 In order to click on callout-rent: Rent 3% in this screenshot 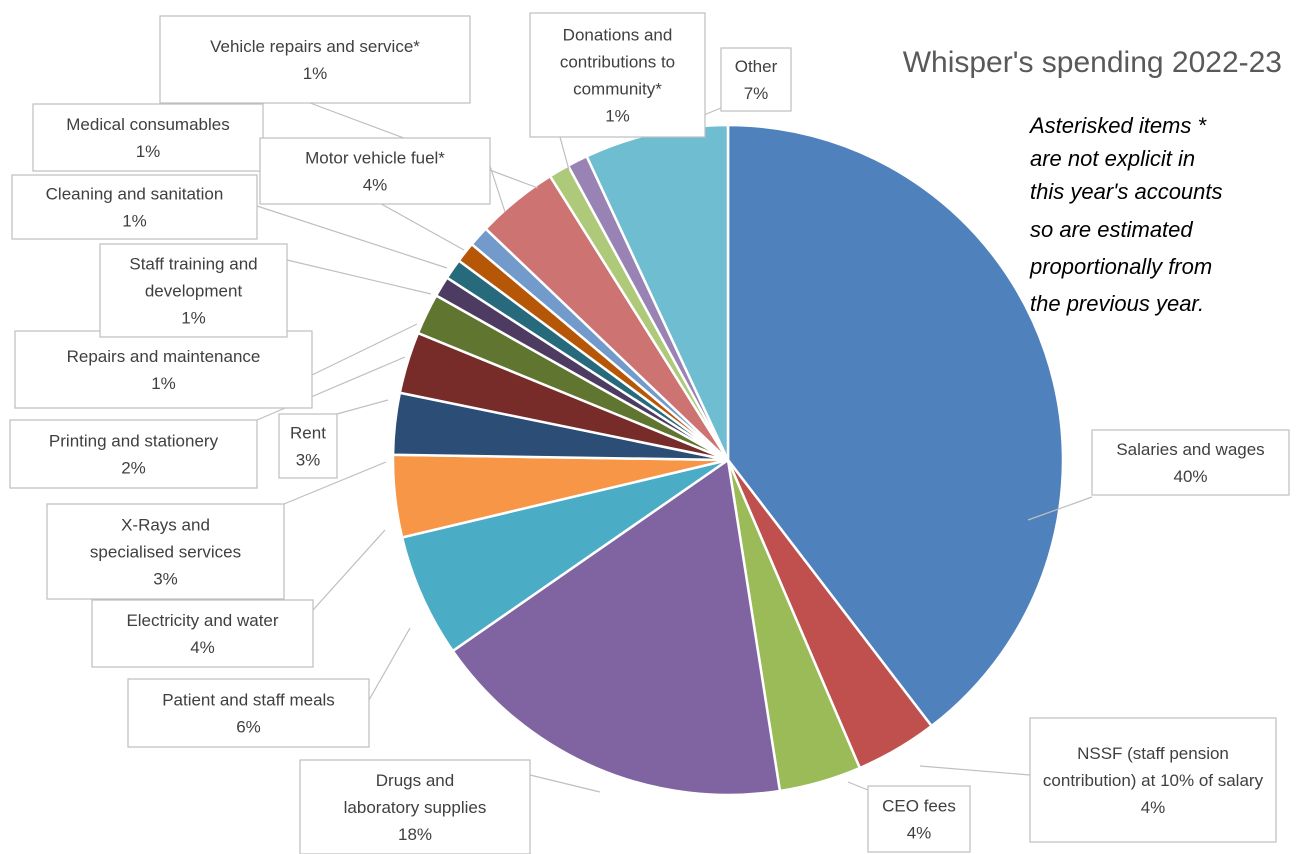, I will do `click(308, 446)`.